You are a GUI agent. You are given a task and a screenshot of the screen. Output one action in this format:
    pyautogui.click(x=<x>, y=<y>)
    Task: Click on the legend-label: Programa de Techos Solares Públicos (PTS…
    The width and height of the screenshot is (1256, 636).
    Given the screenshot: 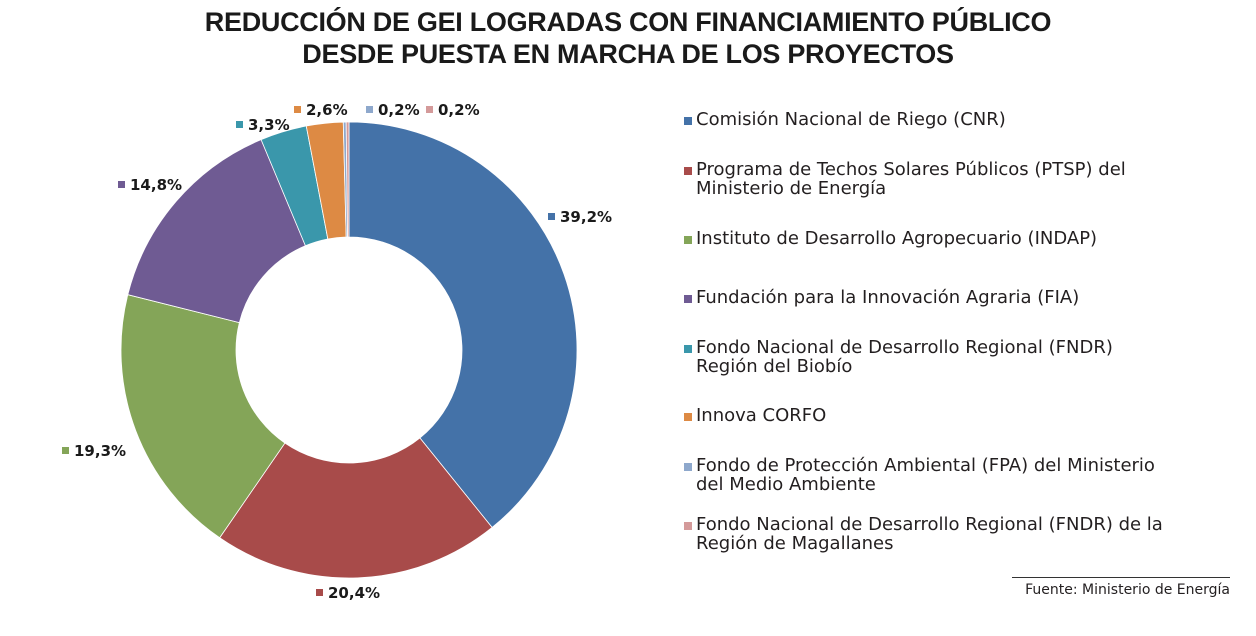 What is the action you would take?
    pyautogui.click(x=911, y=169)
    